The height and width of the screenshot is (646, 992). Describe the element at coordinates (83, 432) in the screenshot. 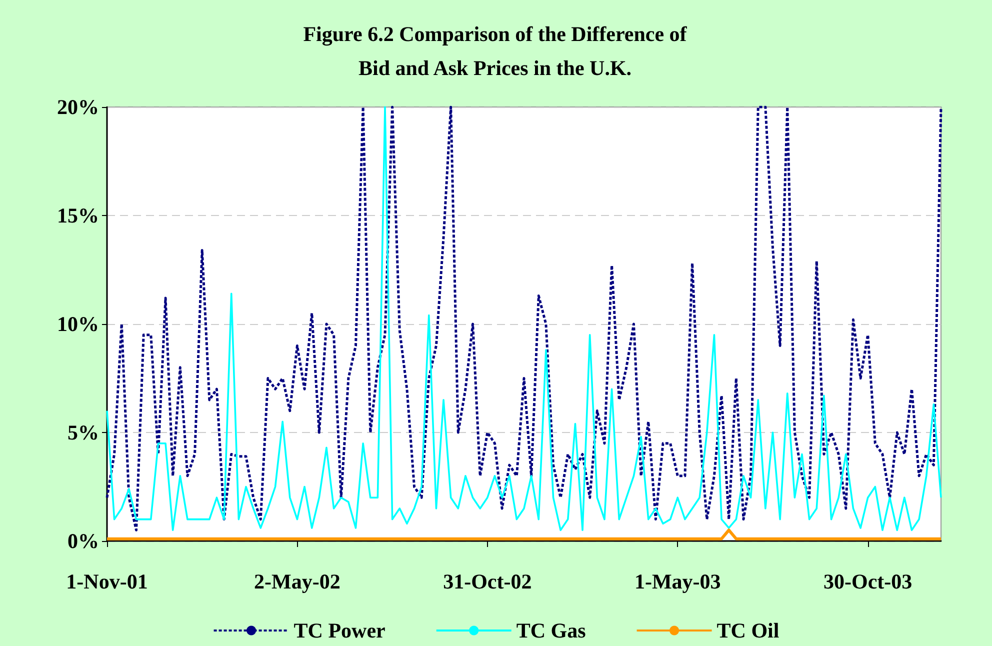

I see `y-tick-label: 5%` at that location.